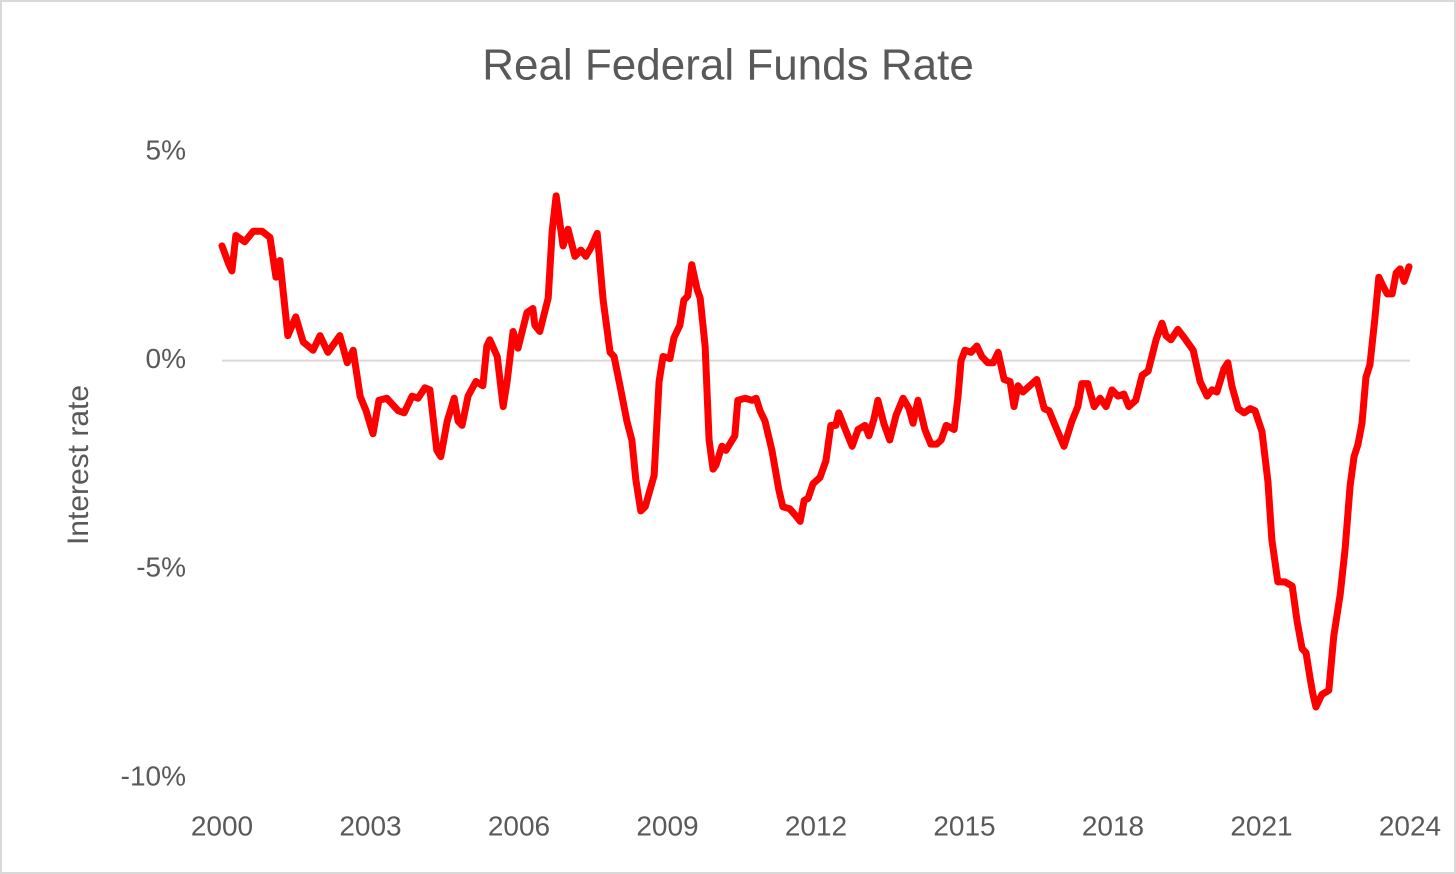 Image resolution: width=1456 pixels, height=874 pixels. I want to click on x-tick-label: 2015, so click(964, 825).